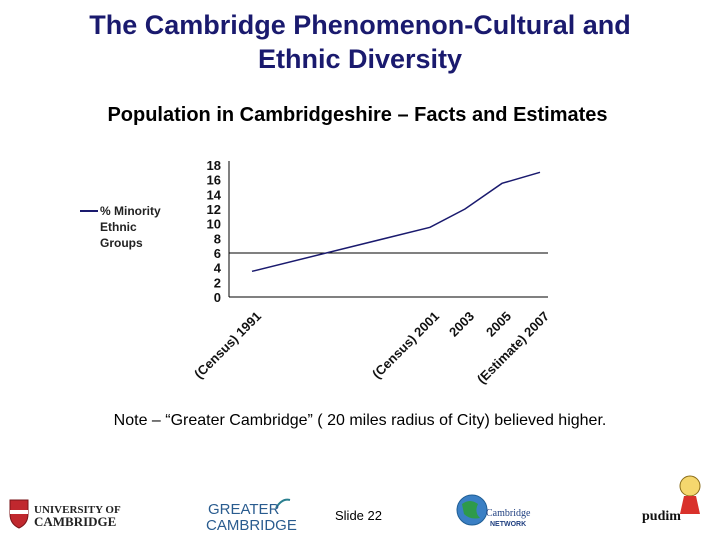 This screenshot has height=540, width=720. I want to click on x-tick-label: (Estimate) 2007, so click(513, 348).